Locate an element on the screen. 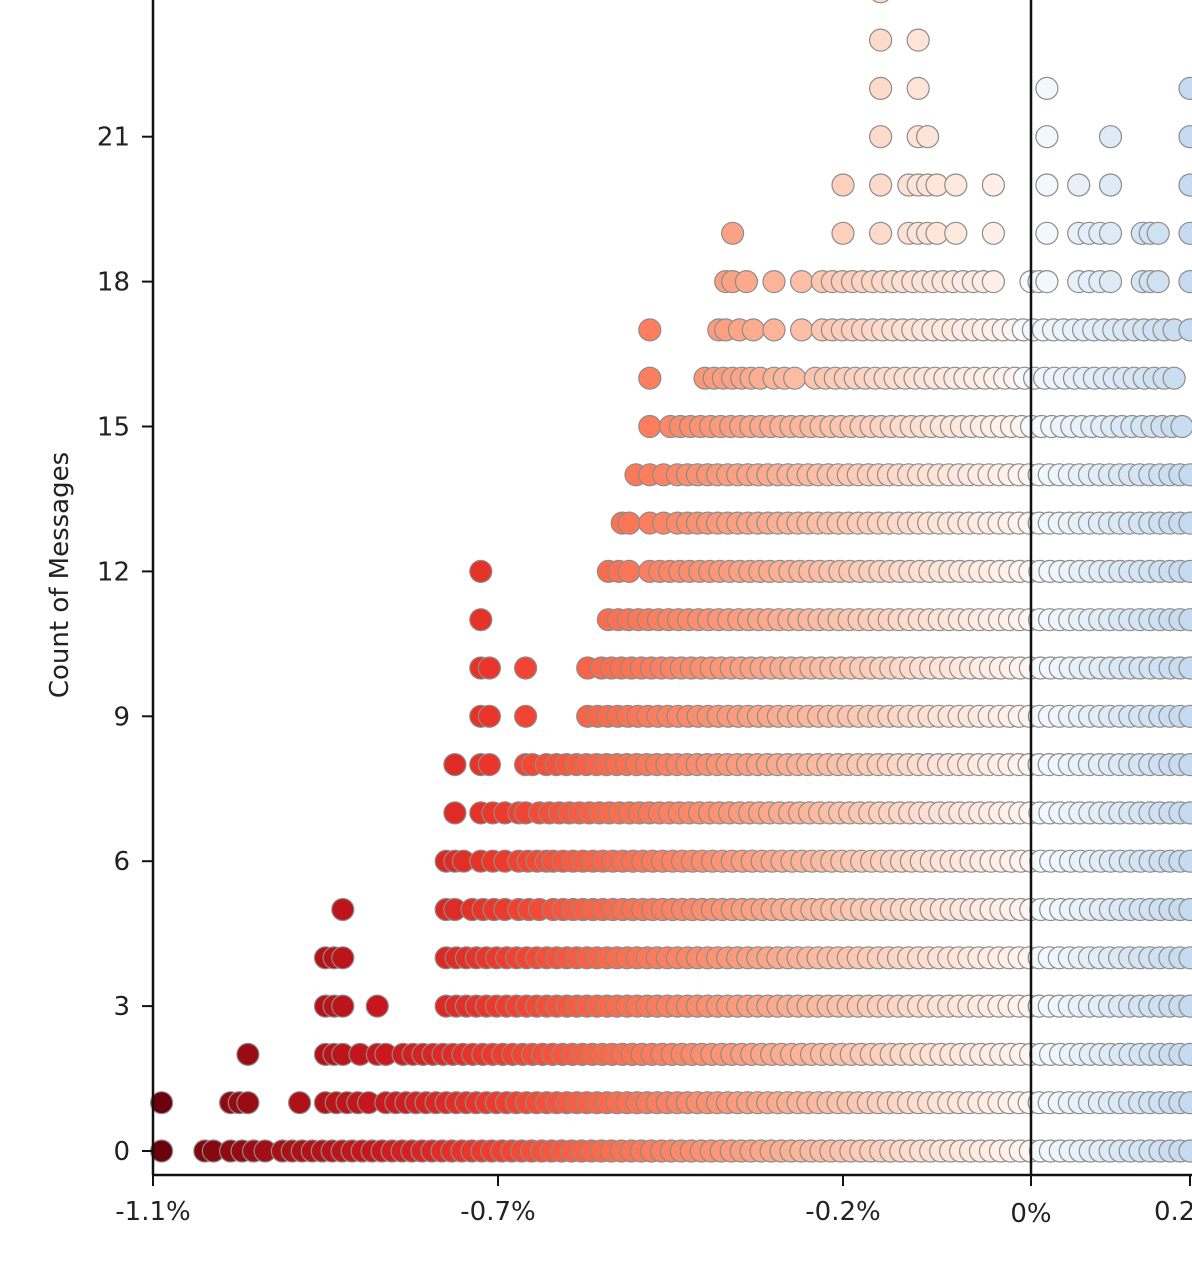 The width and height of the screenshot is (1192, 1267). y-tick-label: 15 is located at coordinates (113, 428).